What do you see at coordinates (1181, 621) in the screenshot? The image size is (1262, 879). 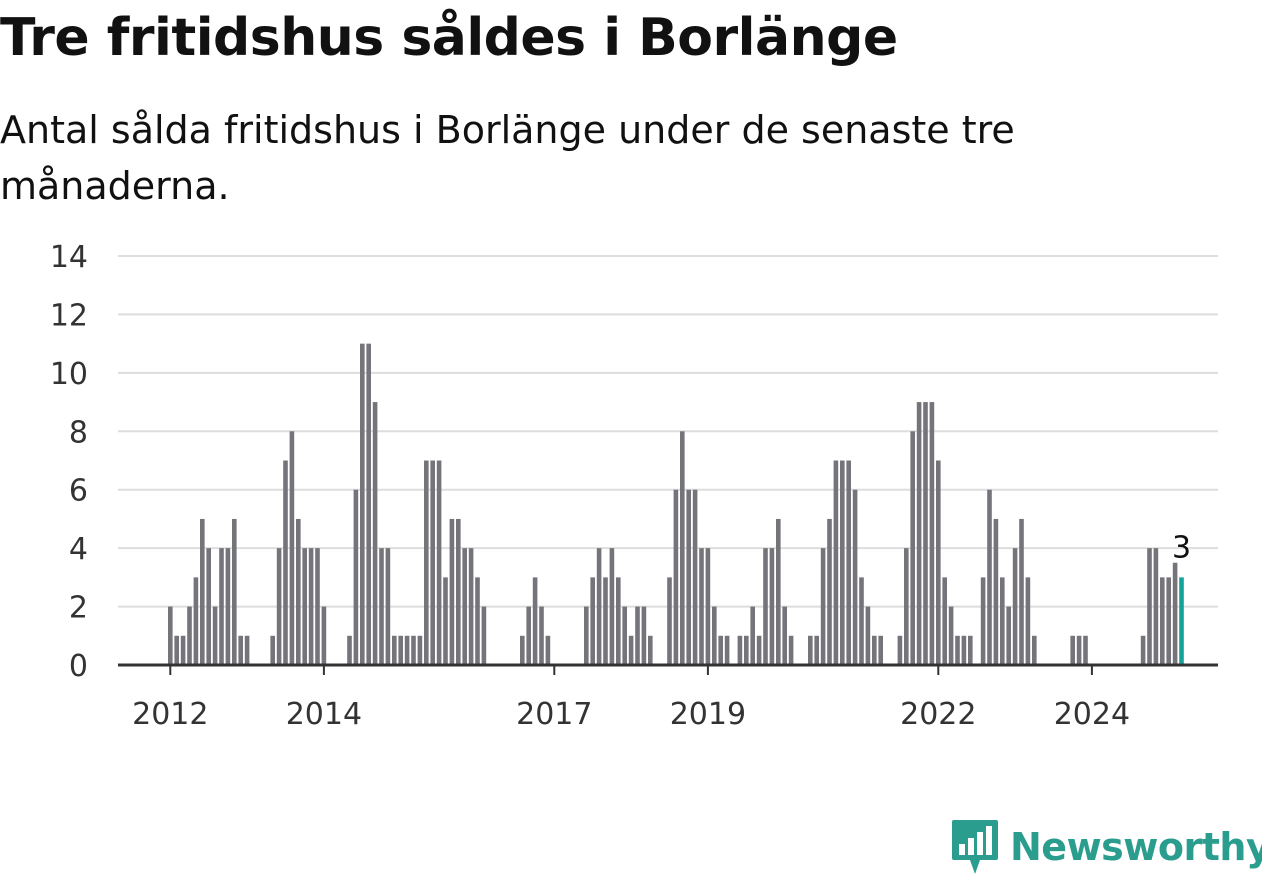 I see `highlight-bar` at bounding box center [1181, 621].